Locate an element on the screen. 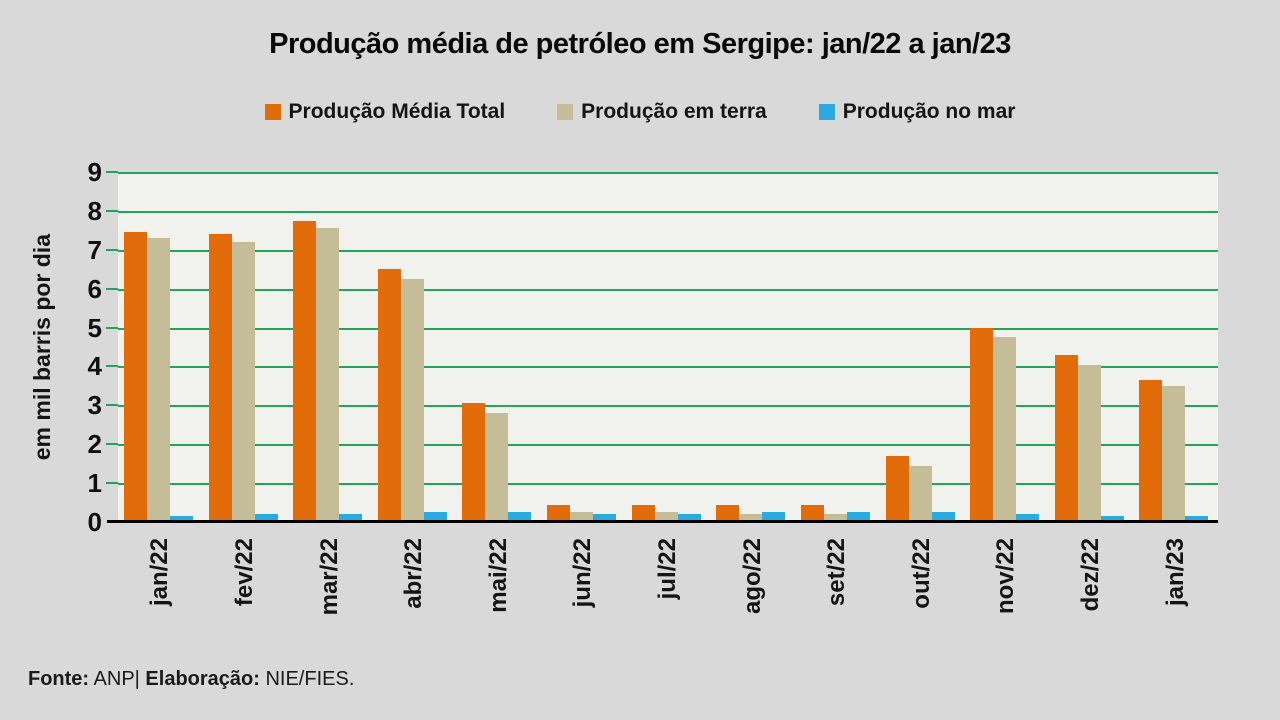  elaboration-label: Elaboração: is located at coordinates (202, 679).